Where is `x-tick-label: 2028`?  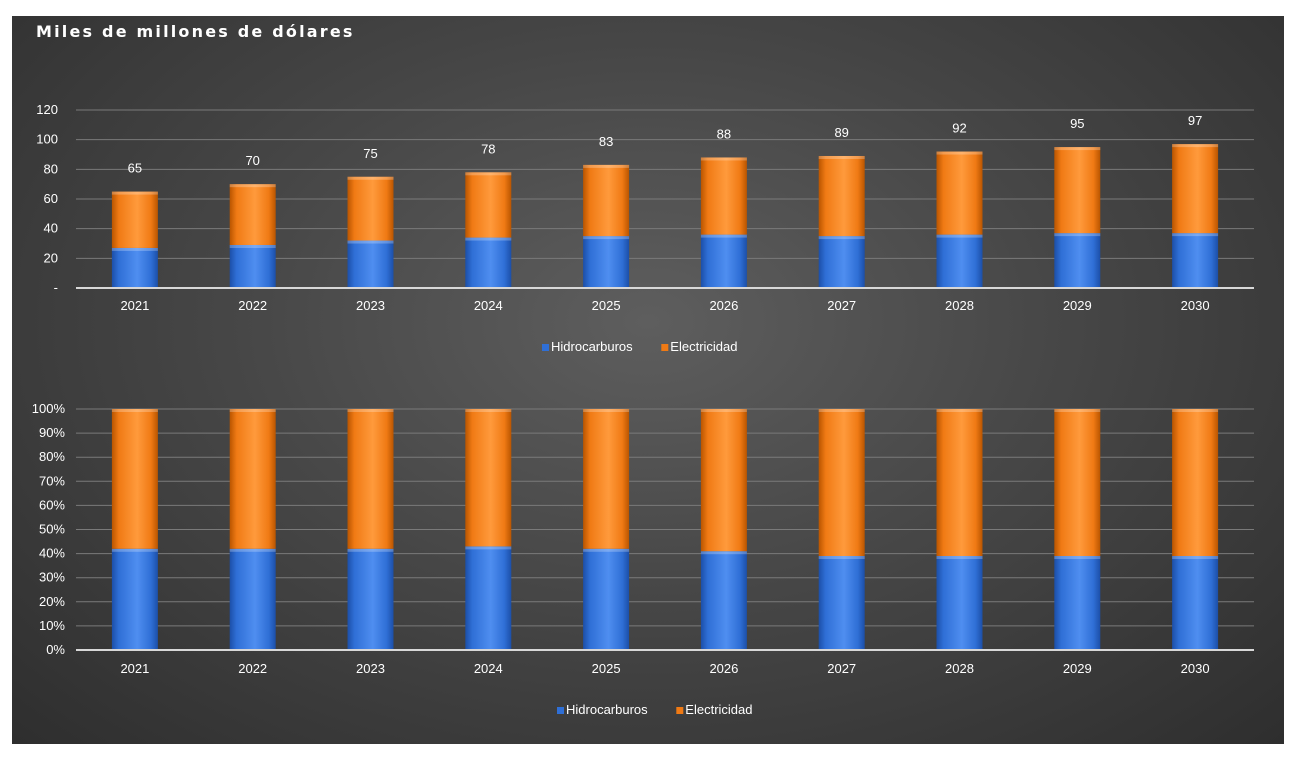 x-tick-label: 2028 is located at coordinates (959, 305).